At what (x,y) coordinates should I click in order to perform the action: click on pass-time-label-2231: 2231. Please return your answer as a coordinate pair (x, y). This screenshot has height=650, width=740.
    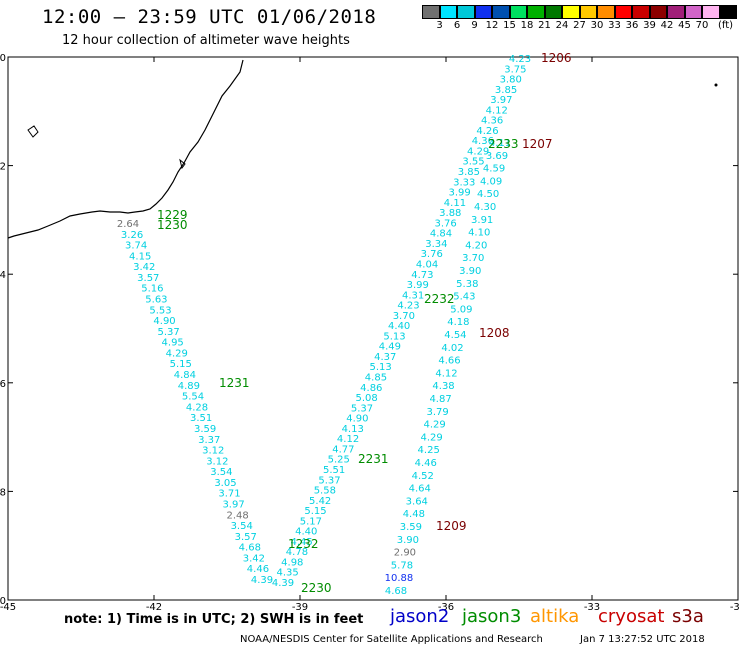
    Looking at the image, I should click on (373, 459).